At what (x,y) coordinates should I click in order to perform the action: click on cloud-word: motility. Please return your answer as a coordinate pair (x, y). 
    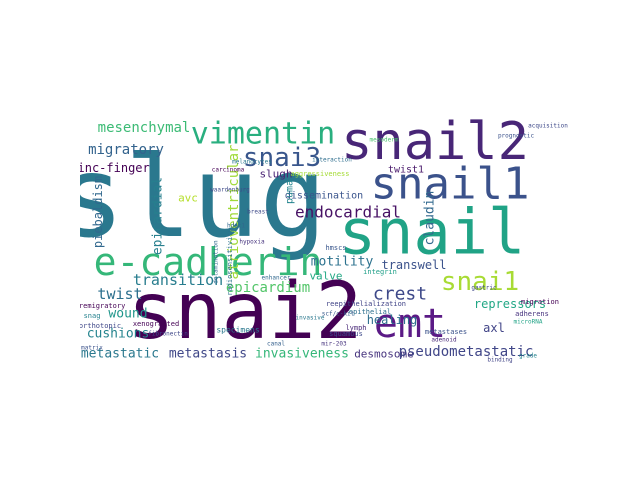
    Looking at the image, I should click on (342, 262).